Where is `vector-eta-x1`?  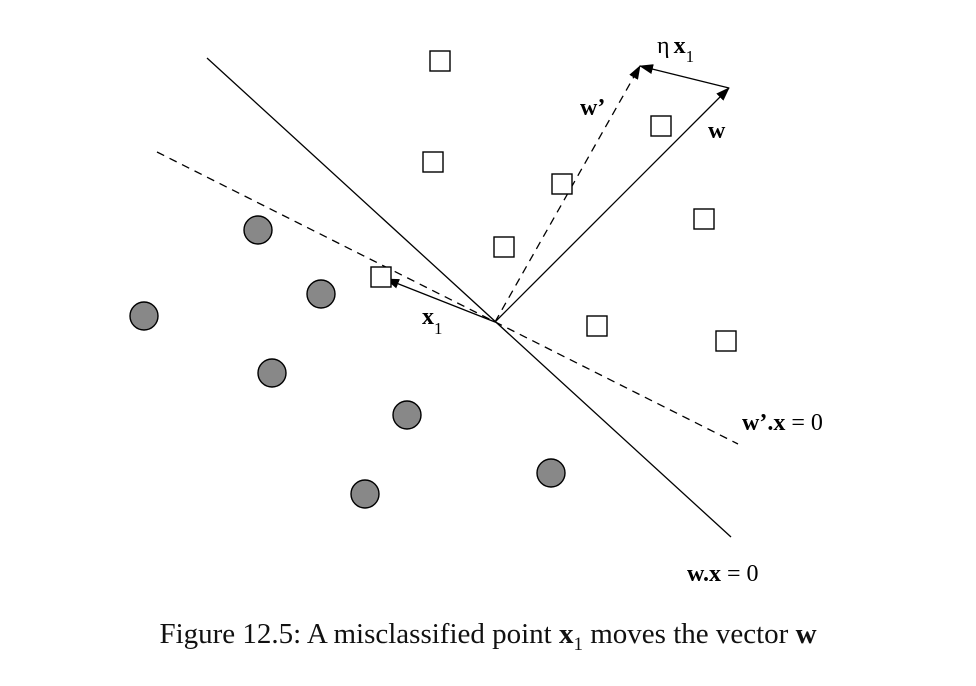 vector-eta-x1 is located at coordinates (684, 76).